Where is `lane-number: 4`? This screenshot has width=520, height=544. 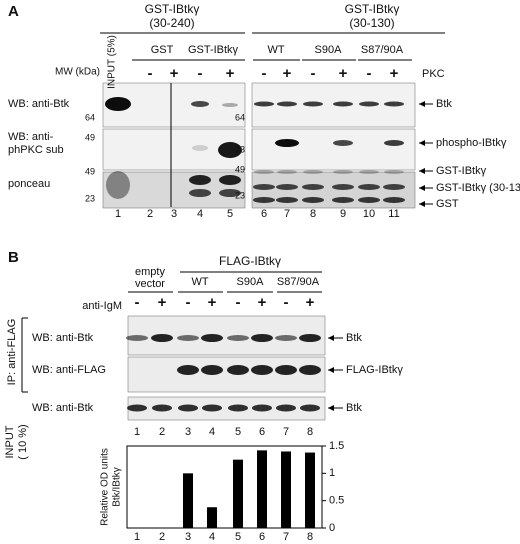
lane-number: 4 is located at coordinates (200, 214).